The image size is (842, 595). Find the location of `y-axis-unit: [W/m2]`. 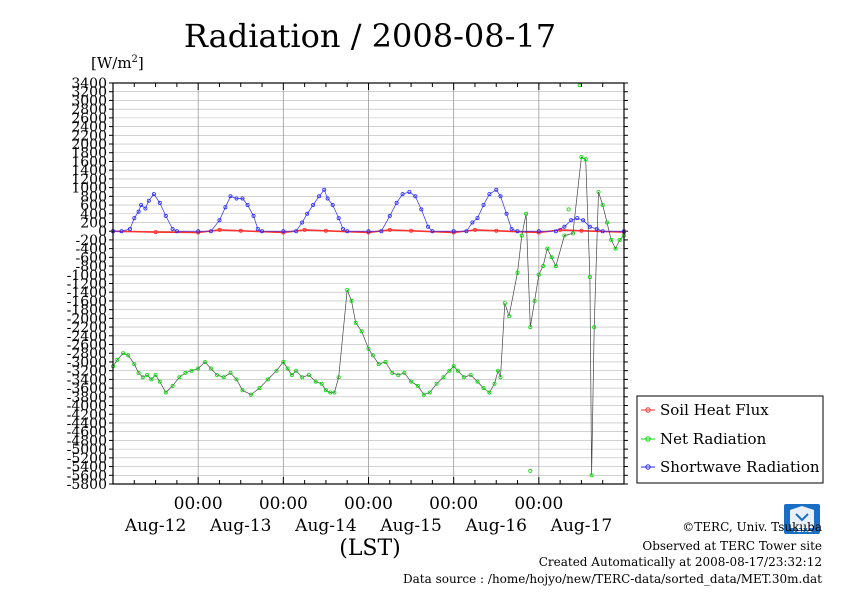

y-axis-unit: [W/m2] is located at coordinates (117, 63).